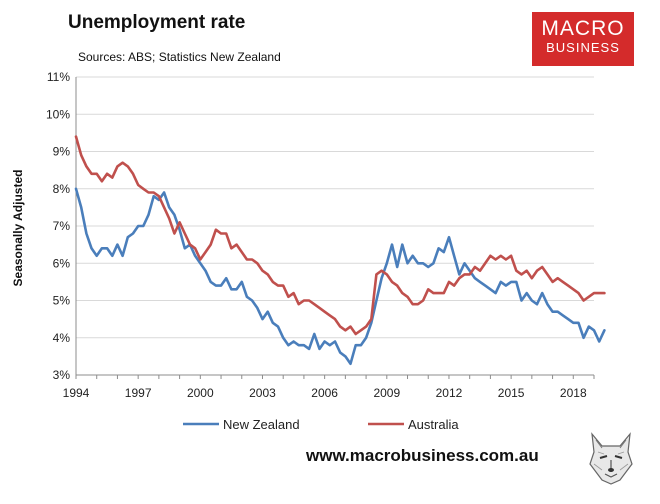 Image resolution: width=660 pixels, height=504 pixels. I want to click on y-tick-label: 10%, so click(58, 114).